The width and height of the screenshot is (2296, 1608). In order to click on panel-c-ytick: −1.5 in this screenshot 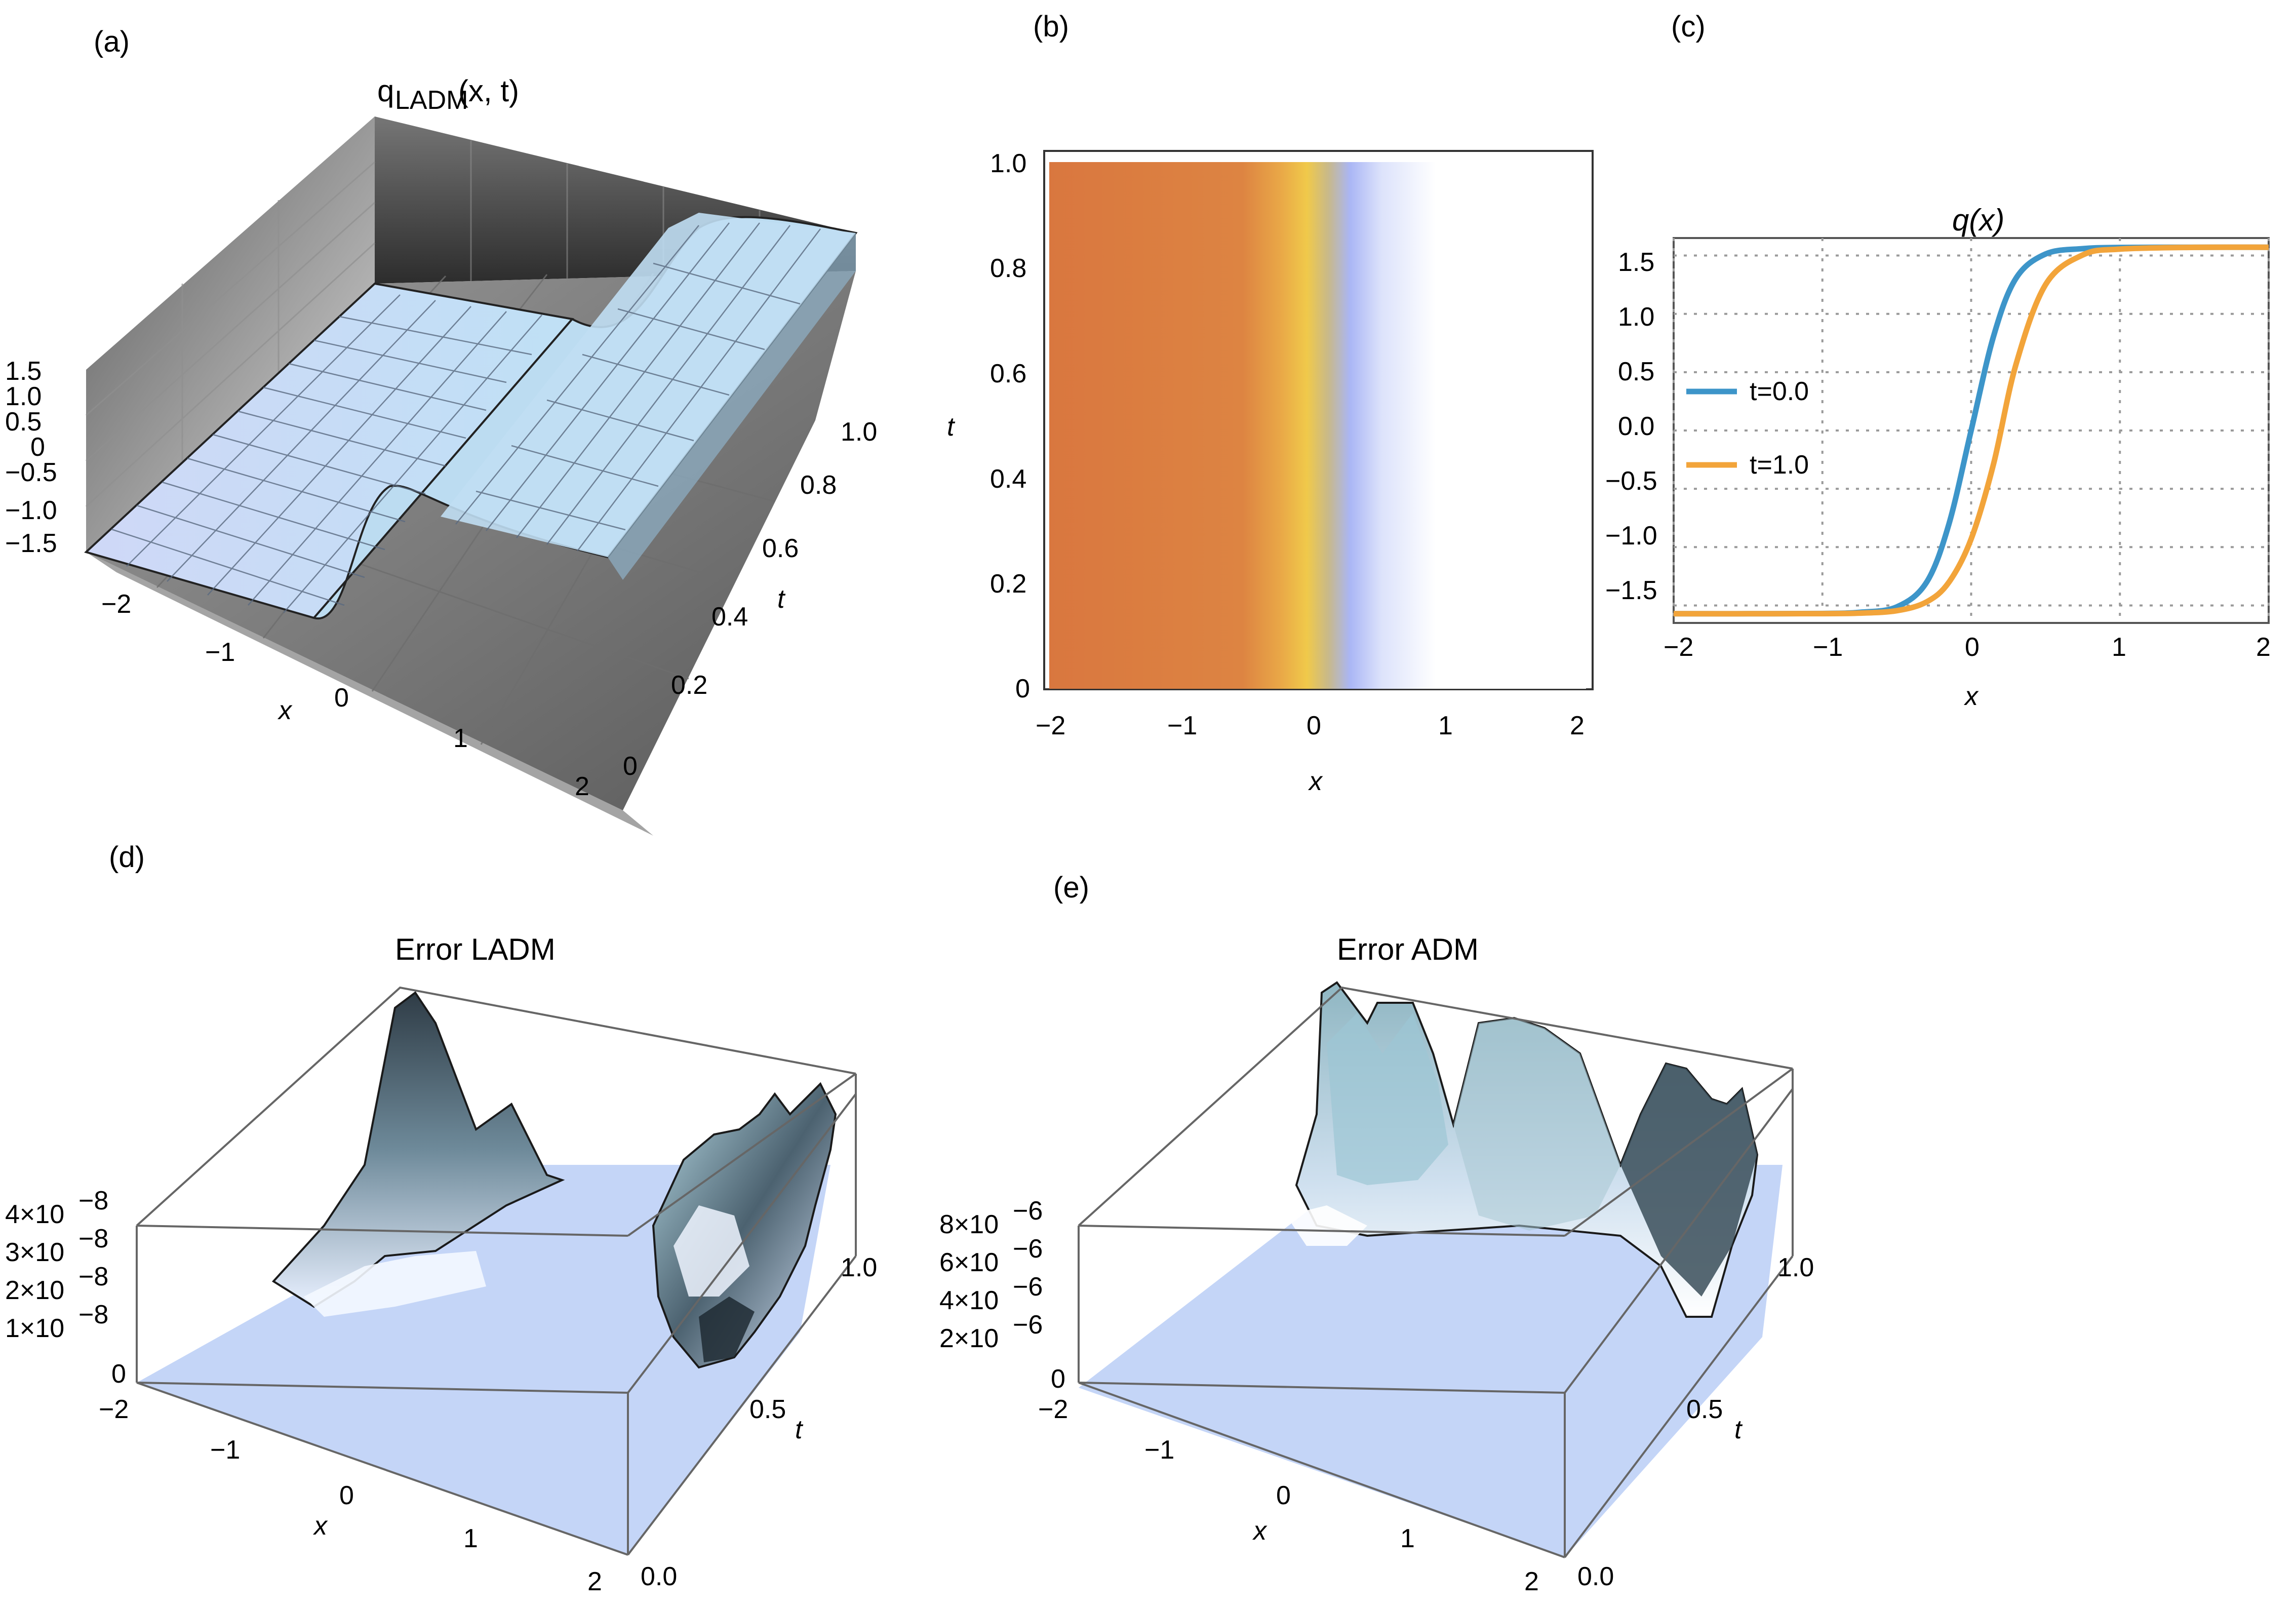, I will do `click(1631, 590)`.